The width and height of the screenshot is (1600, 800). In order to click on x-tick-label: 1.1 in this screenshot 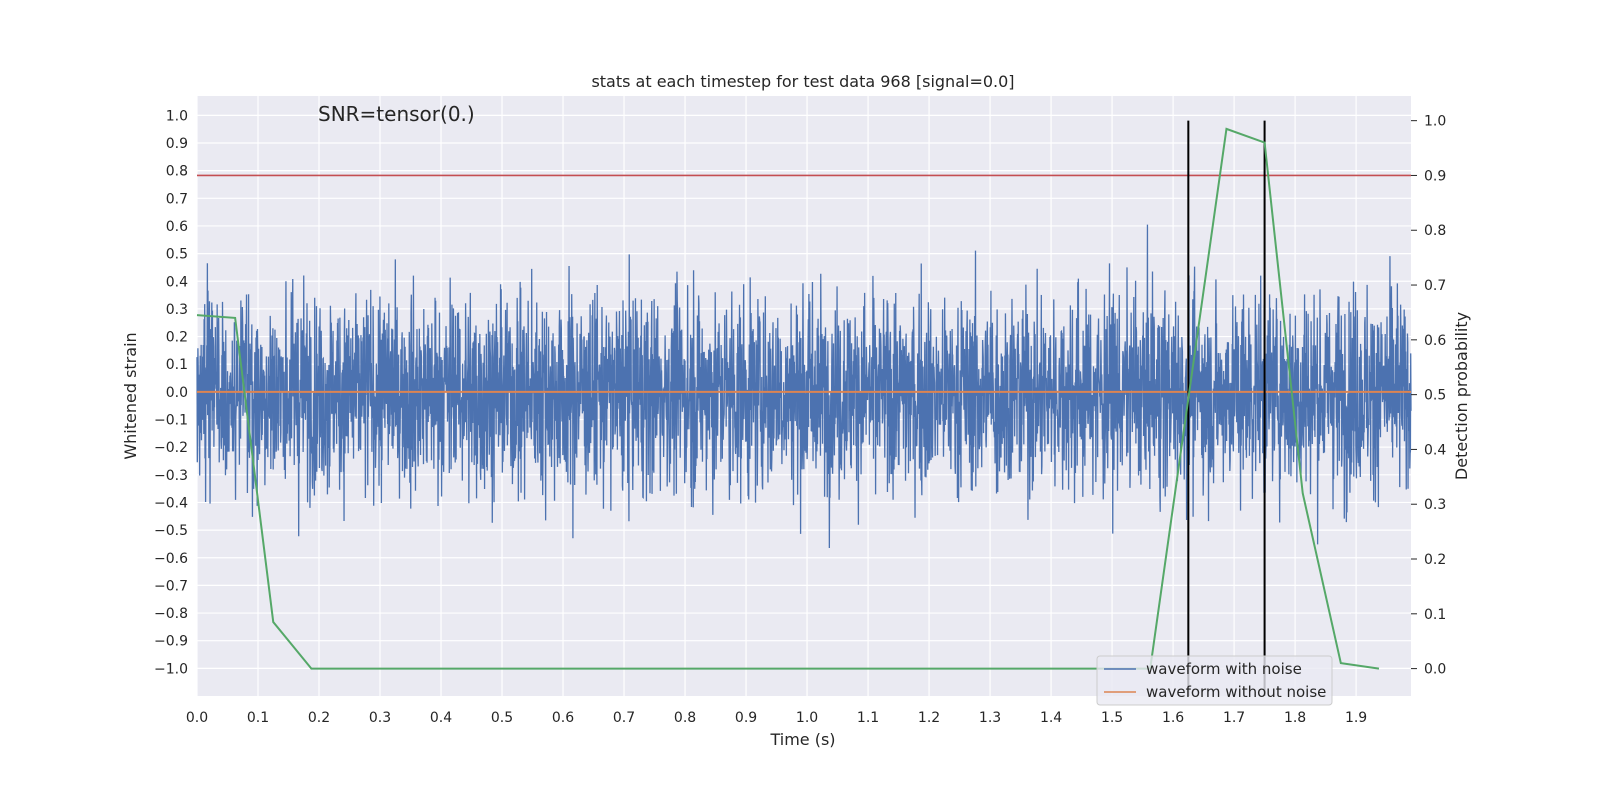, I will do `click(868, 718)`.